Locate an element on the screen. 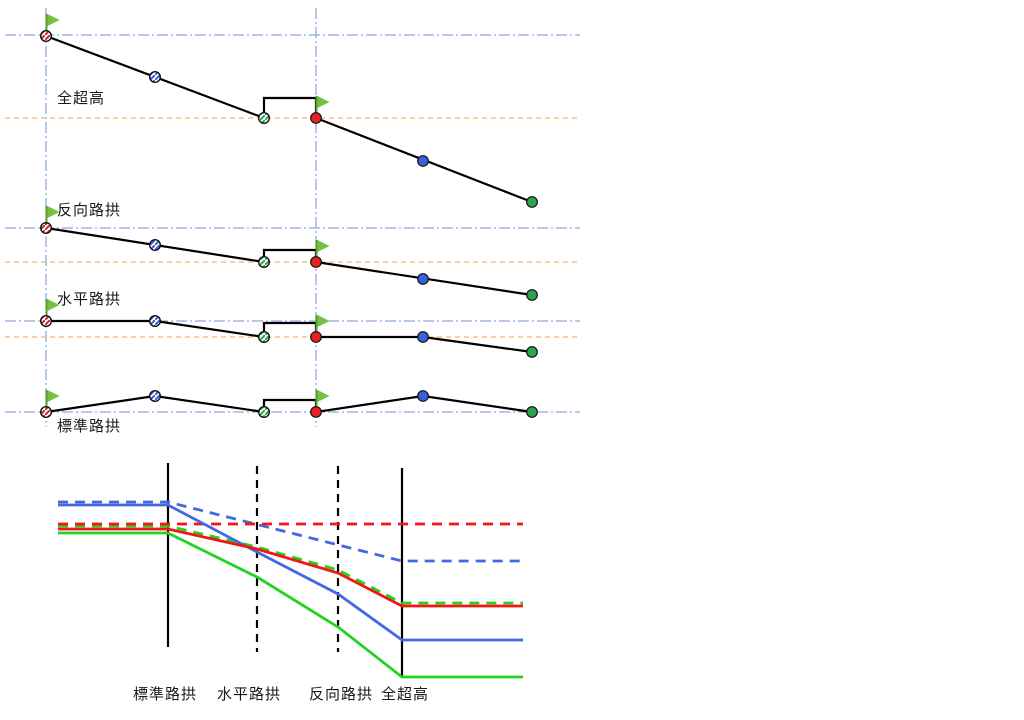  blue-solid-series-line is located at coordinates (290, 572).